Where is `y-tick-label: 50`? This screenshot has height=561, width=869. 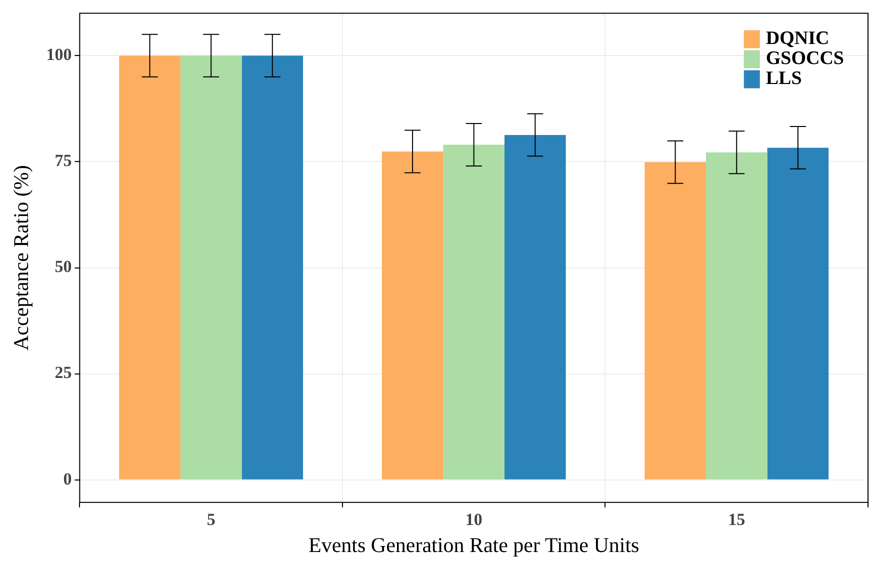
y-tick-label: 50 is located at coordinates (63, 266).